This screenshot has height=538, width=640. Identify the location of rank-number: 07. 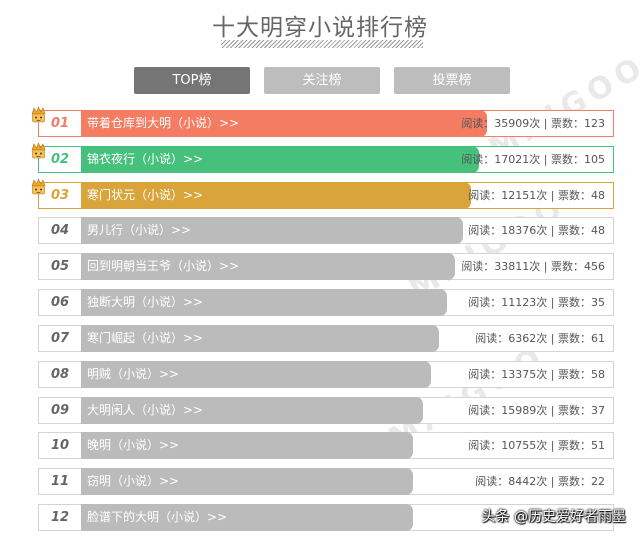
(60, 338).